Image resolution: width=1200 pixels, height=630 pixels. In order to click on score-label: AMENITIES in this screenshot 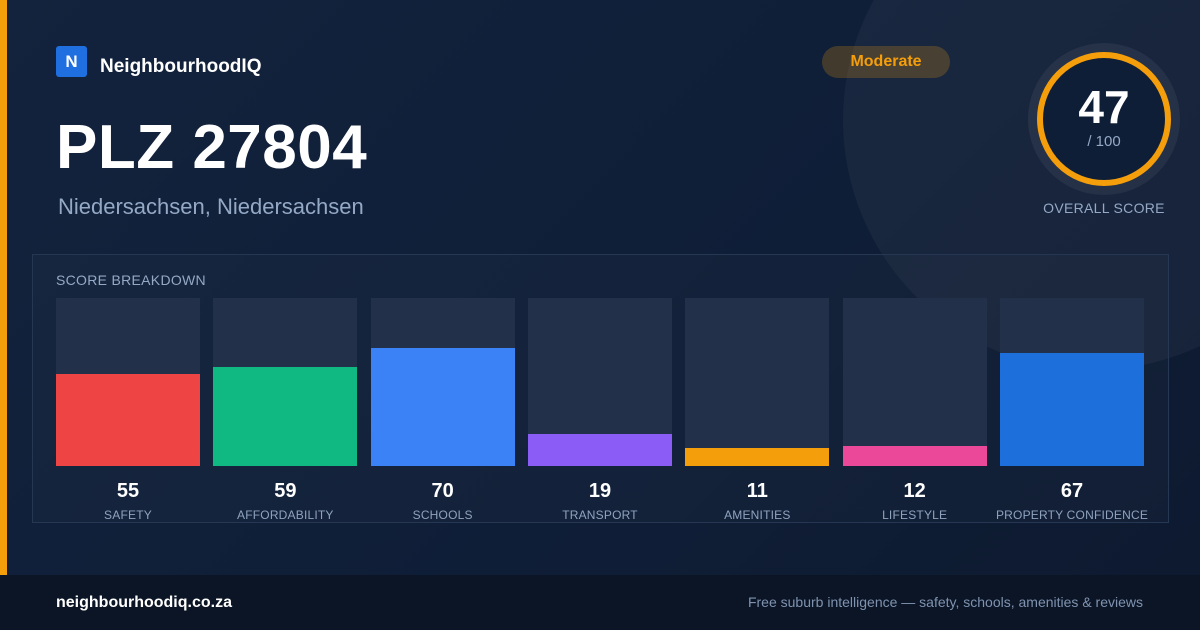, I will do `click(757, 515)`.